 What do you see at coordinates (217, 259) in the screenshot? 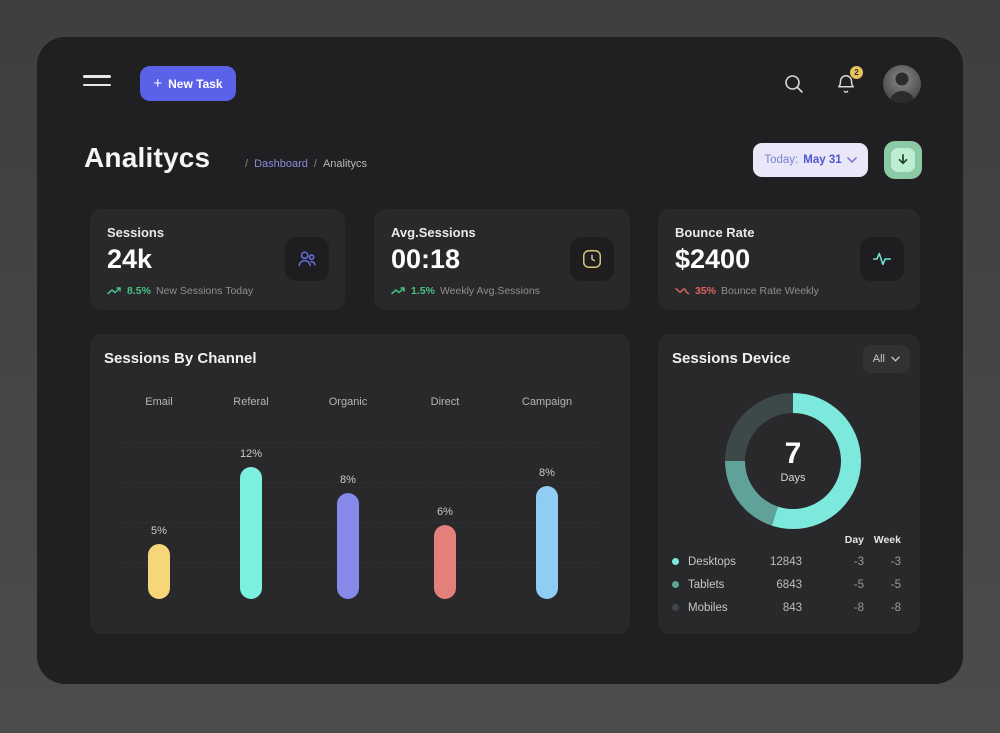
I see `stat-card-sessions: Sessions 24k 8.5% New Sessions Today` at bounding box center [217, 259].